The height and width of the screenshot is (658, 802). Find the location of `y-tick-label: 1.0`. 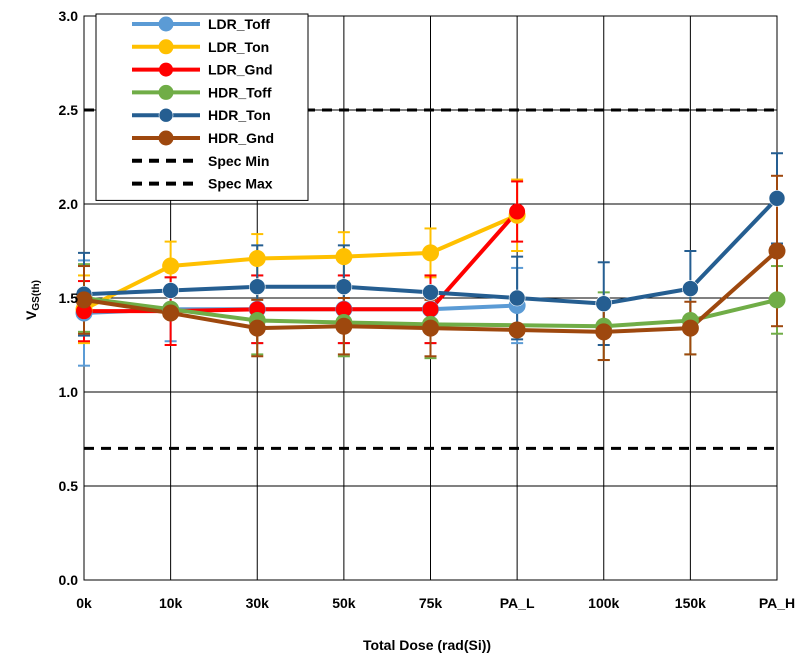

y-tick-label: 1.0 is located at coordinates (69, 392).